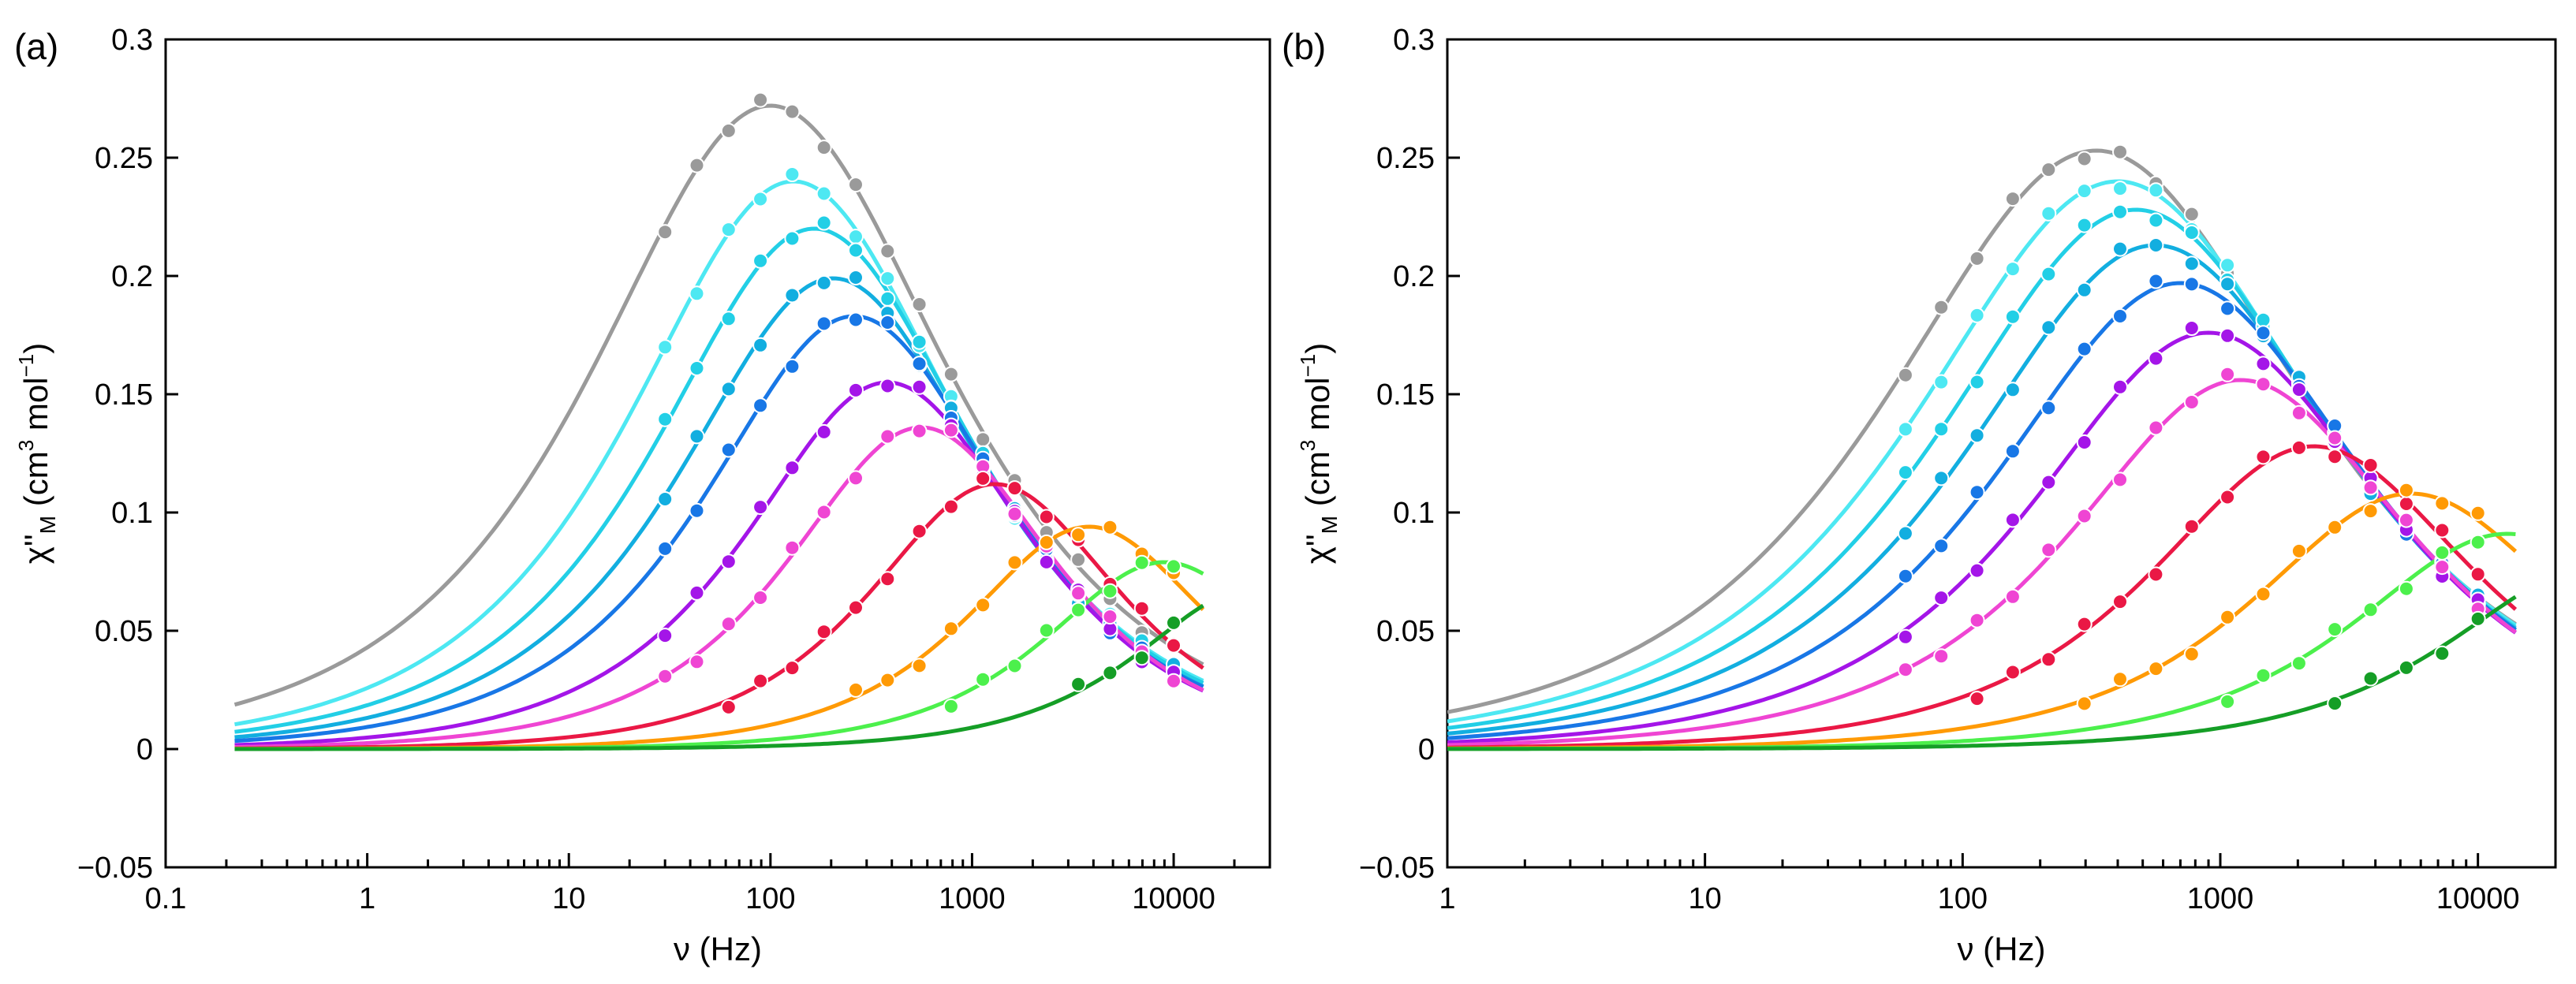  What do you see at coordinates (719, 655) in the screenshot?
I see `fit-line-light-green` at bounding box center [719, 655].